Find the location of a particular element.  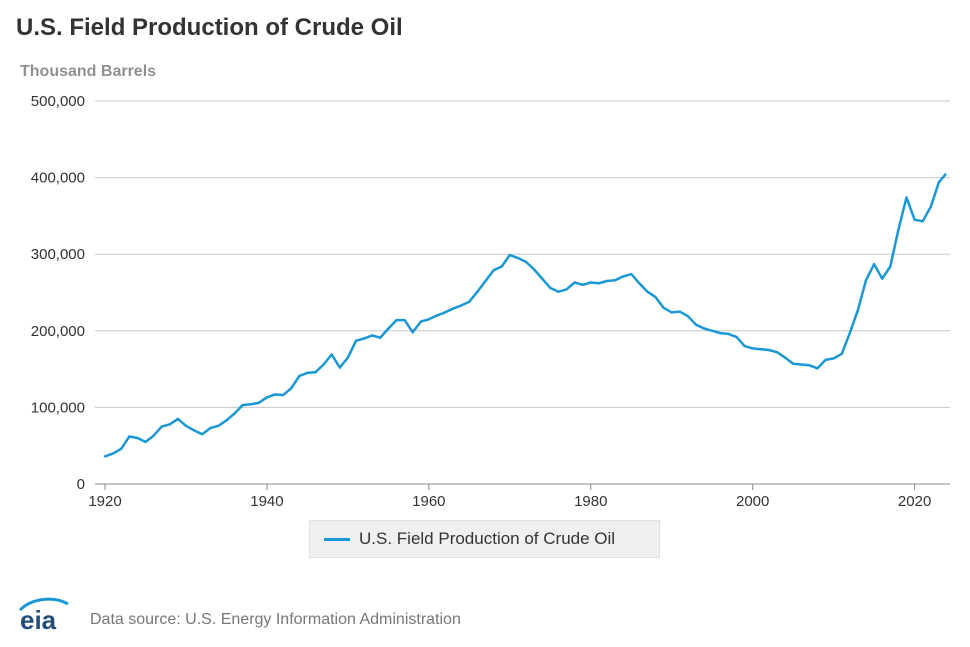

x-axis: 1920 1940 1960 1980 2000 2020 is located at coordinates (519, 496).